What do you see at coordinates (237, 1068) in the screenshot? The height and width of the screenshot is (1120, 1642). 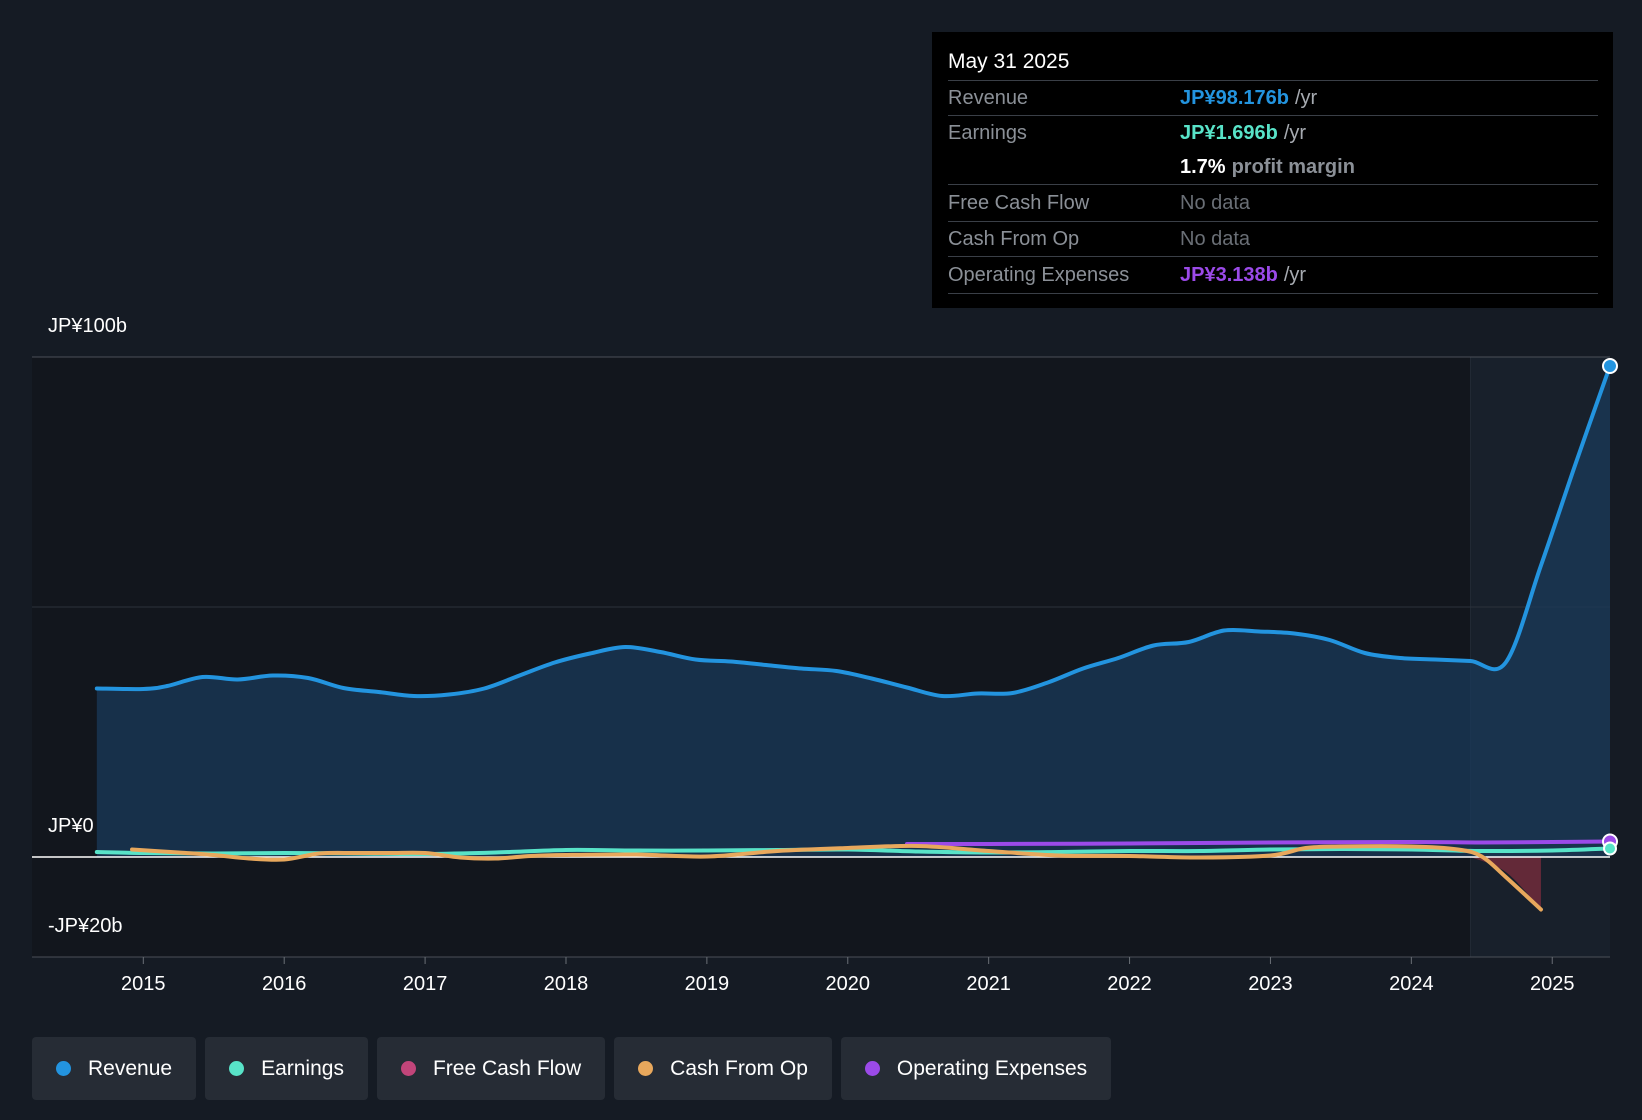 I see `legend-dot-earnings` at bounding box center [237, 1068].